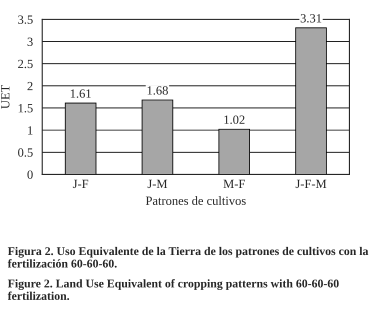 This screenshot has width=384, height=323. What do you see at coordinates (311, 184) in the screenshot?
I see `x-tick-label: J-F-M` at bounding box center [311, 184].